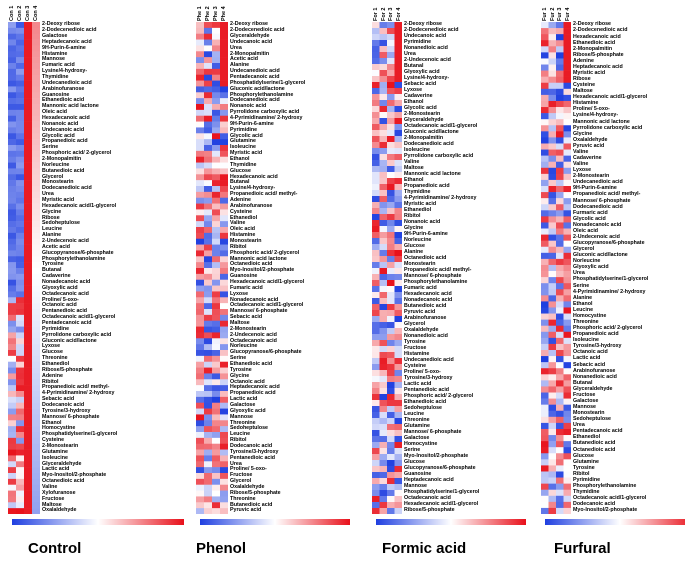  Describe the element at coordinates (592, 24) in the screenshot. I see `row-label: 2-Deoxy ribose` at that location.